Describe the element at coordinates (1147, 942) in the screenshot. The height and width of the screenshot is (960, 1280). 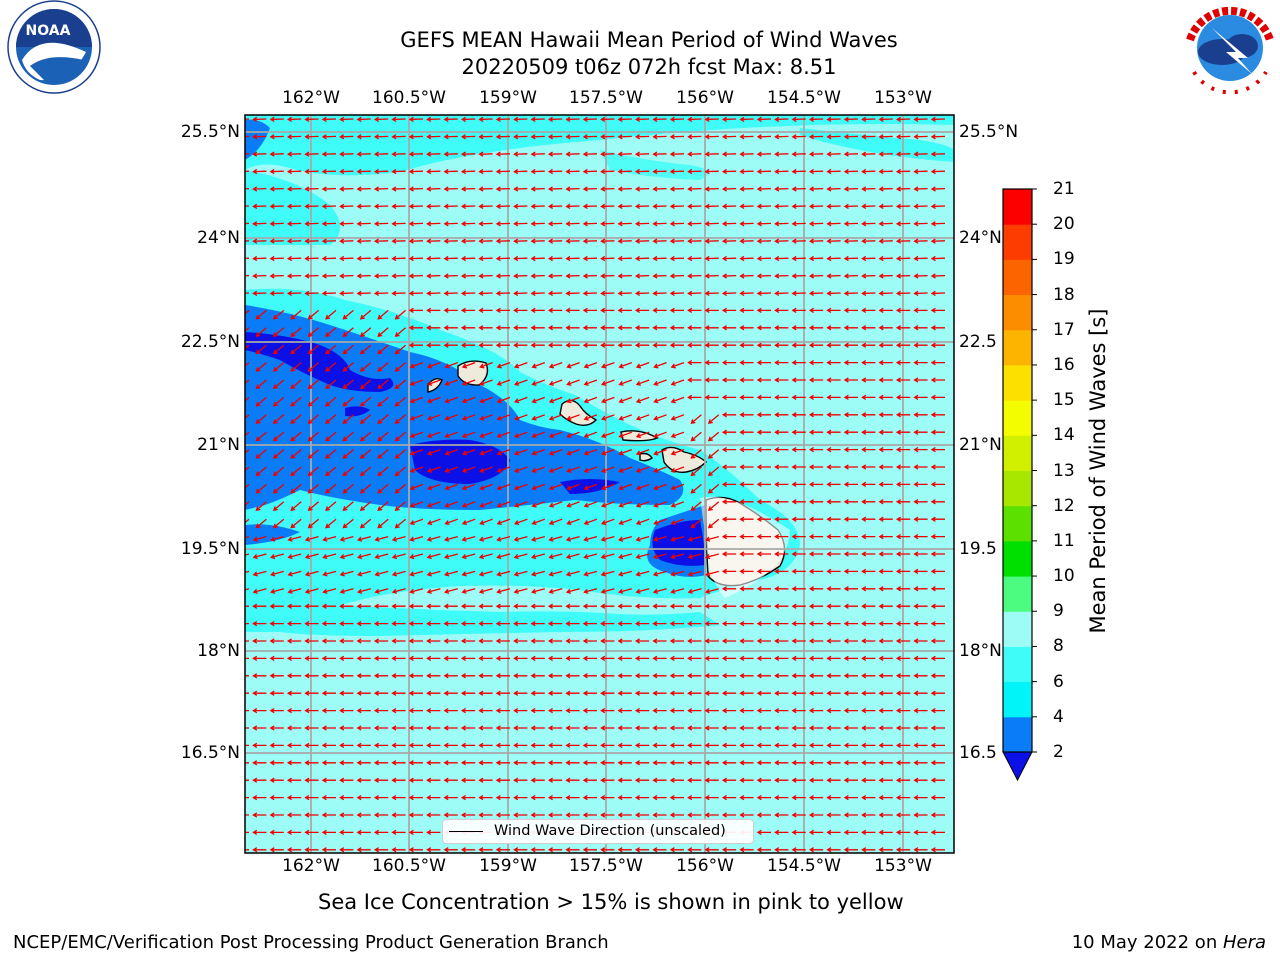
I see `footer-date-text: 10 May 2022 on` at that location.